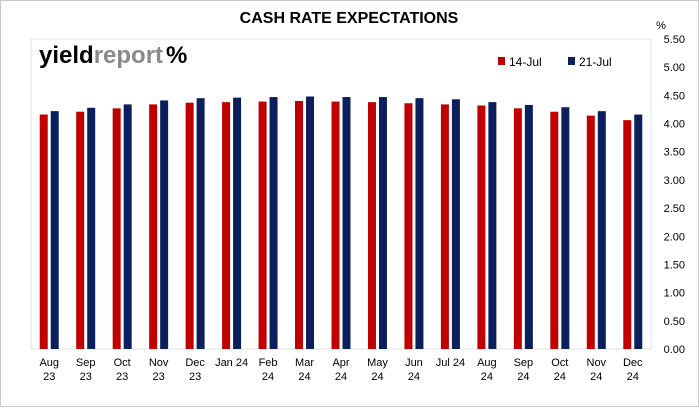  What do you see at coordinates (674, 350) in the screenshot?
I see `y-tick-label: 0.00` at bounding box center [674, 350].